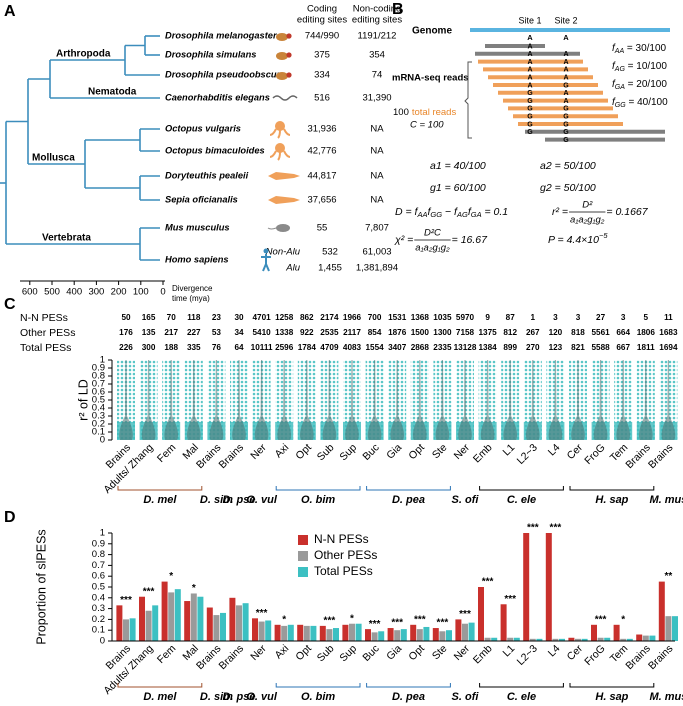 The width and height of the screenshot is (683, 706). What do you see at coordinates (556, 332) in the screenshot?
I see `count-value: 120` at bounding box center [556, 332].